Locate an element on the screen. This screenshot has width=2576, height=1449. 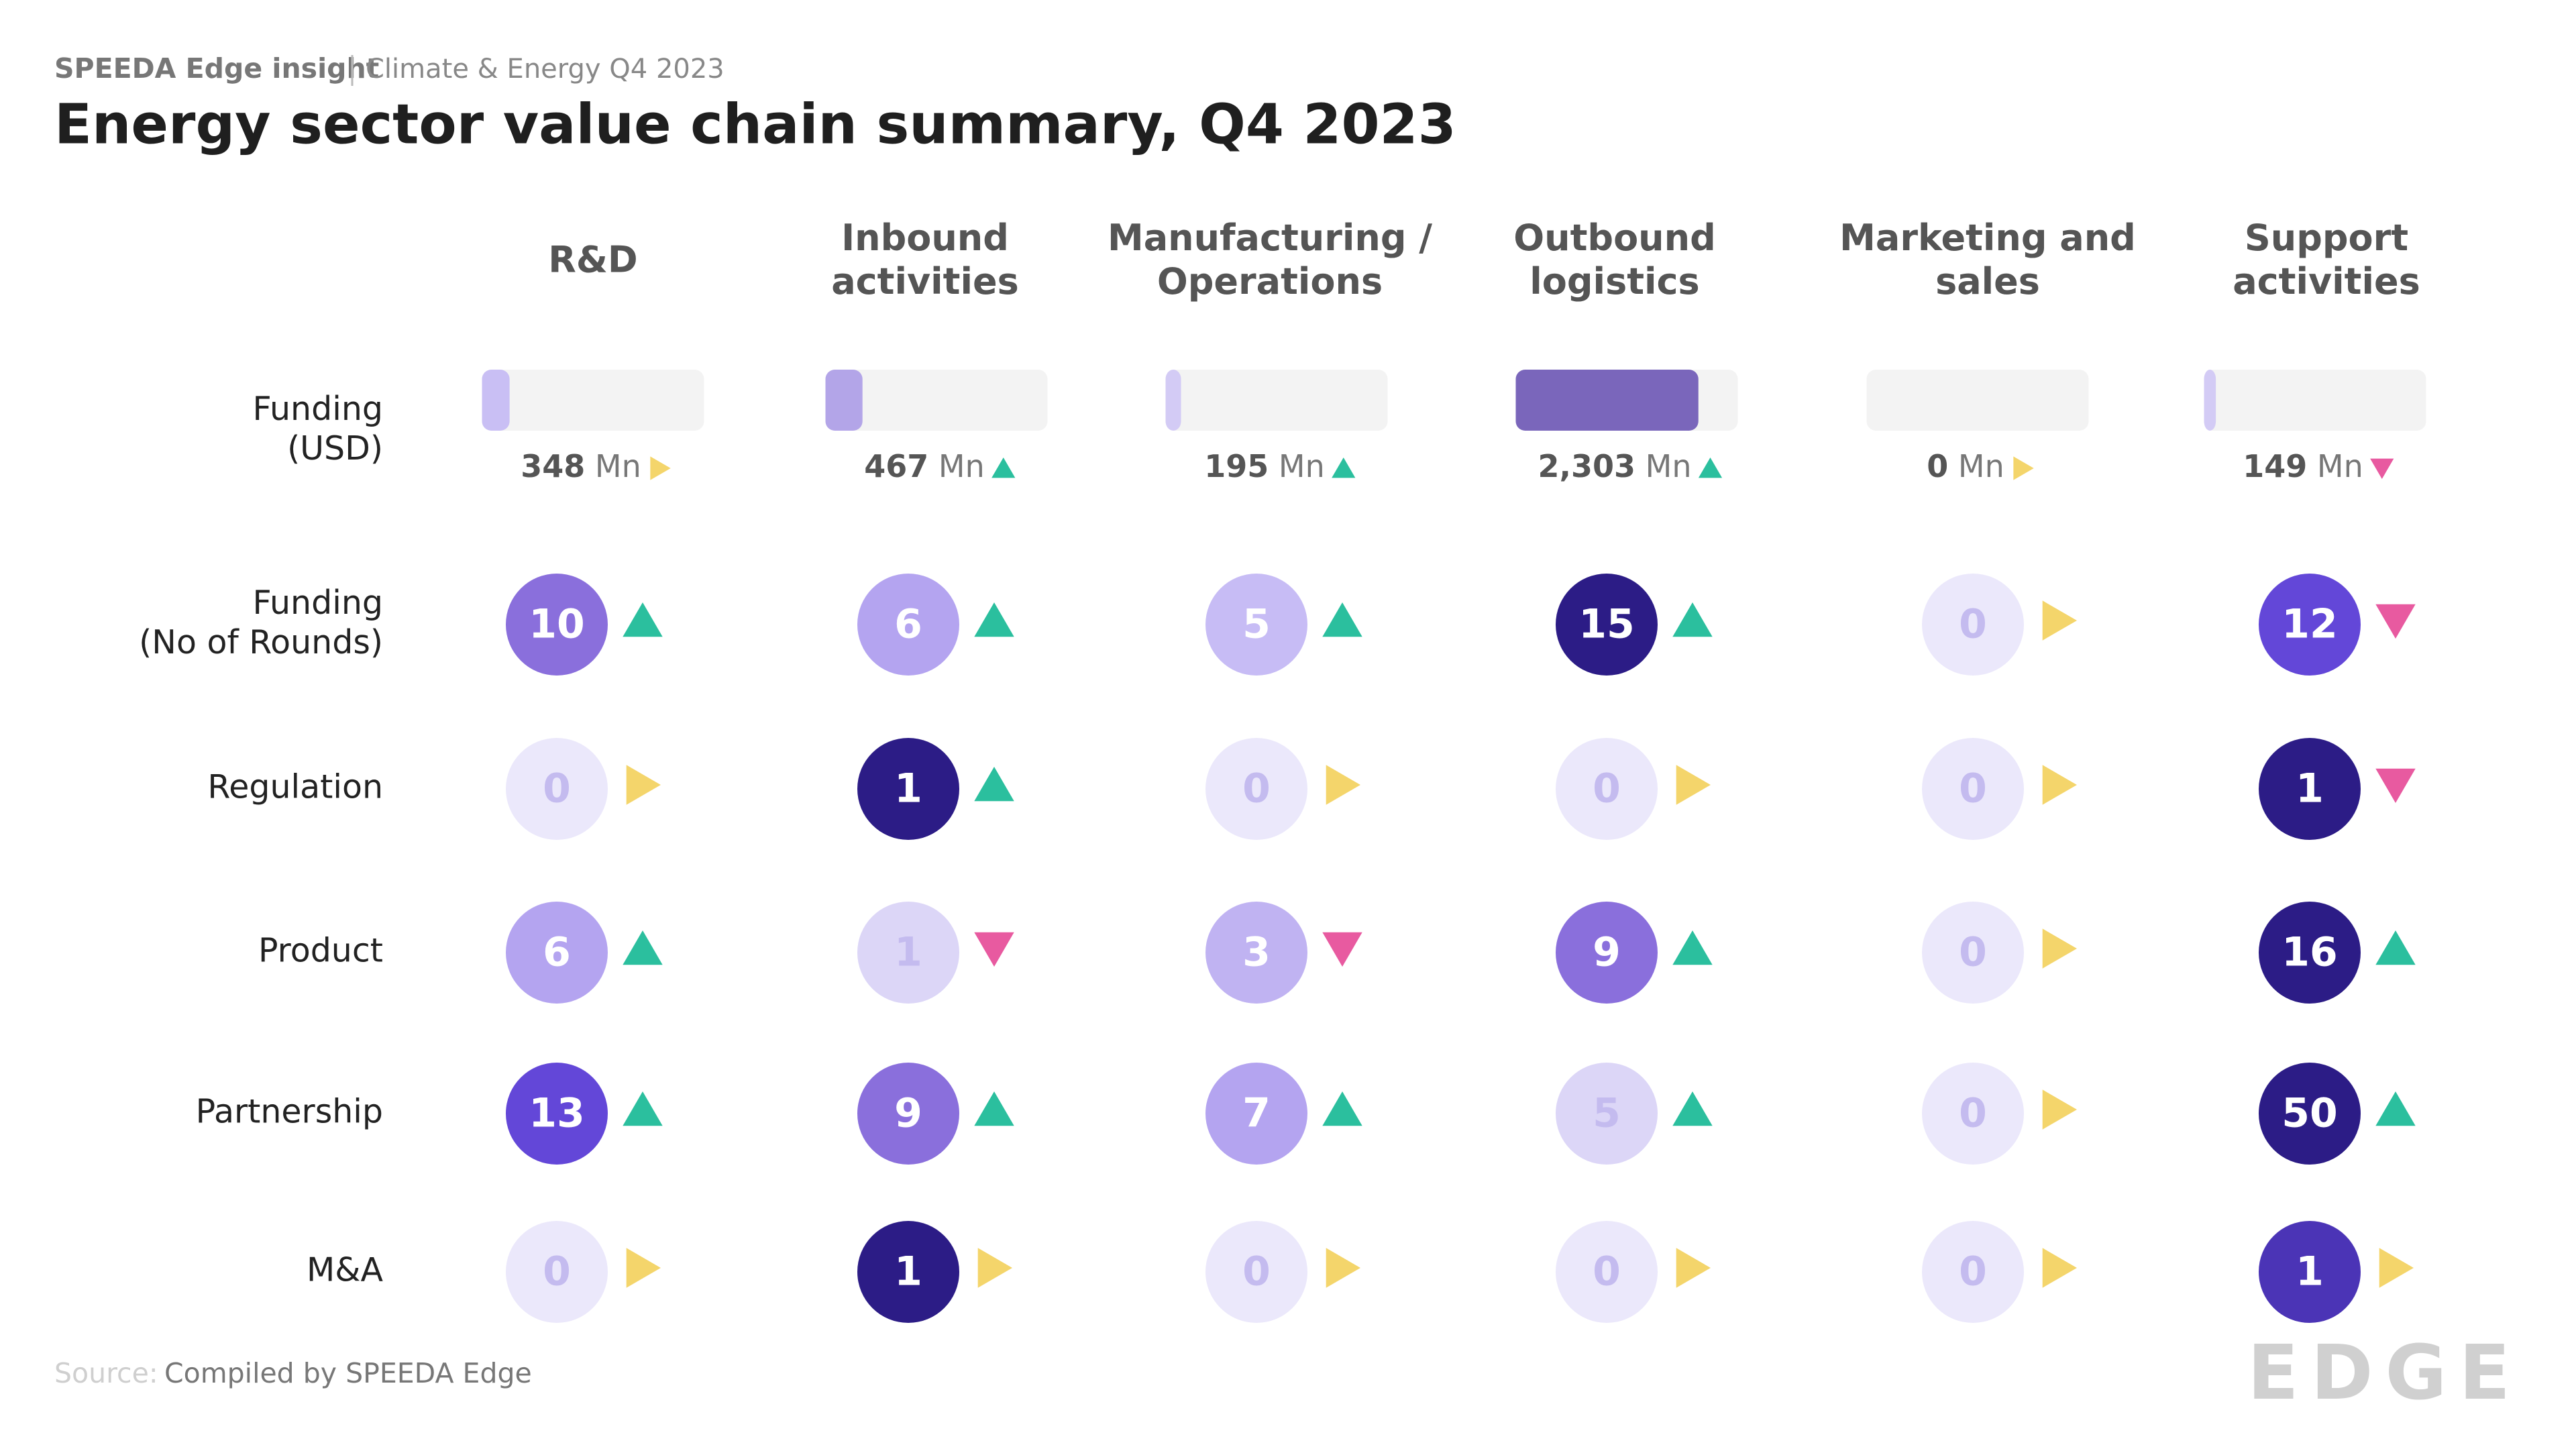
funding-value: 348 is located at coordinates (553, 466).